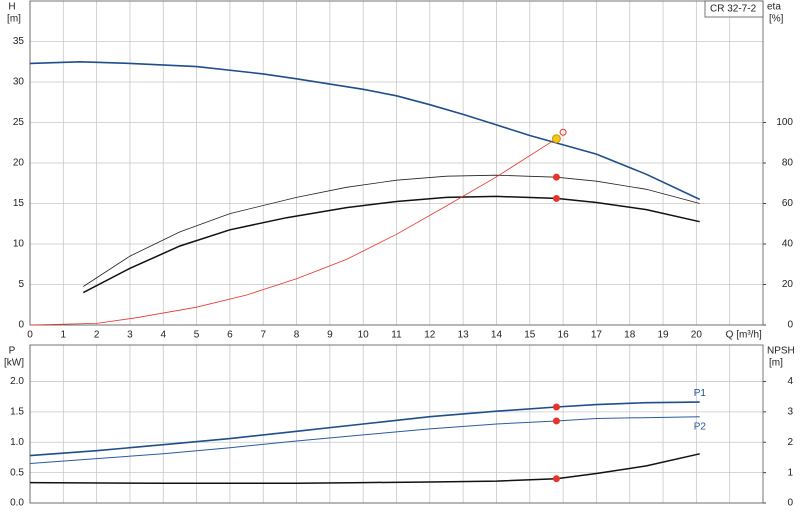  Describe the element at coordinates (776, 363) in the screenshot. I see `y2-axis-unit: [m]` at that location.